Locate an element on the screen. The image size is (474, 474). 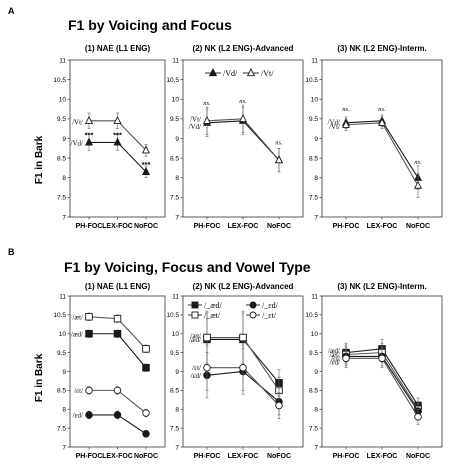
subplot-title: (1) NAE (L1 ENG) is located at coordinates (118, 48).